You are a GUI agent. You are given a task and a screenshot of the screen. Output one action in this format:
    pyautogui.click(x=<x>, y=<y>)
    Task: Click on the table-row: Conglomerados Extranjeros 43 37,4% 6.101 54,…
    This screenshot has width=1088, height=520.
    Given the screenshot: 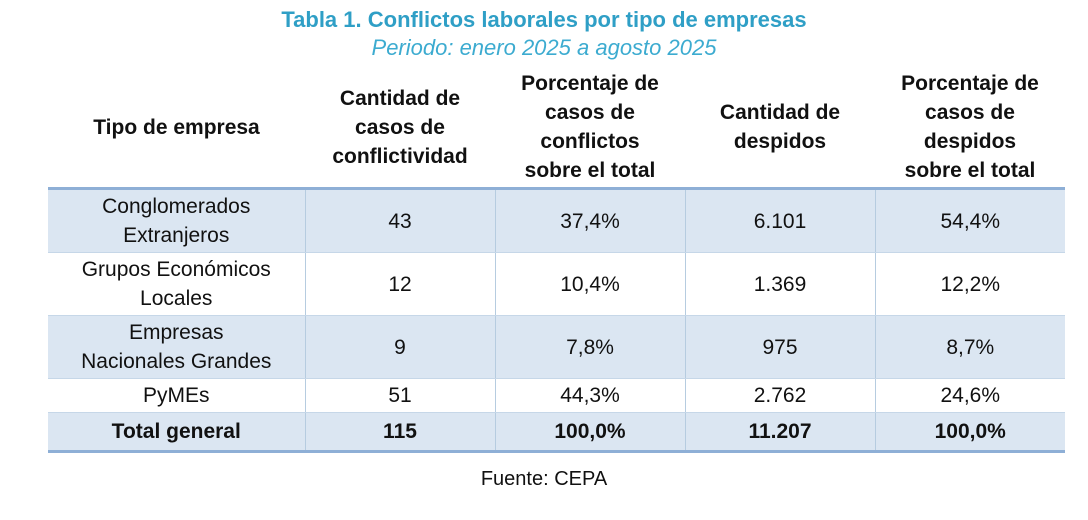 What is the action you would take?
    pyautogui.click(x=556, y=220)
    